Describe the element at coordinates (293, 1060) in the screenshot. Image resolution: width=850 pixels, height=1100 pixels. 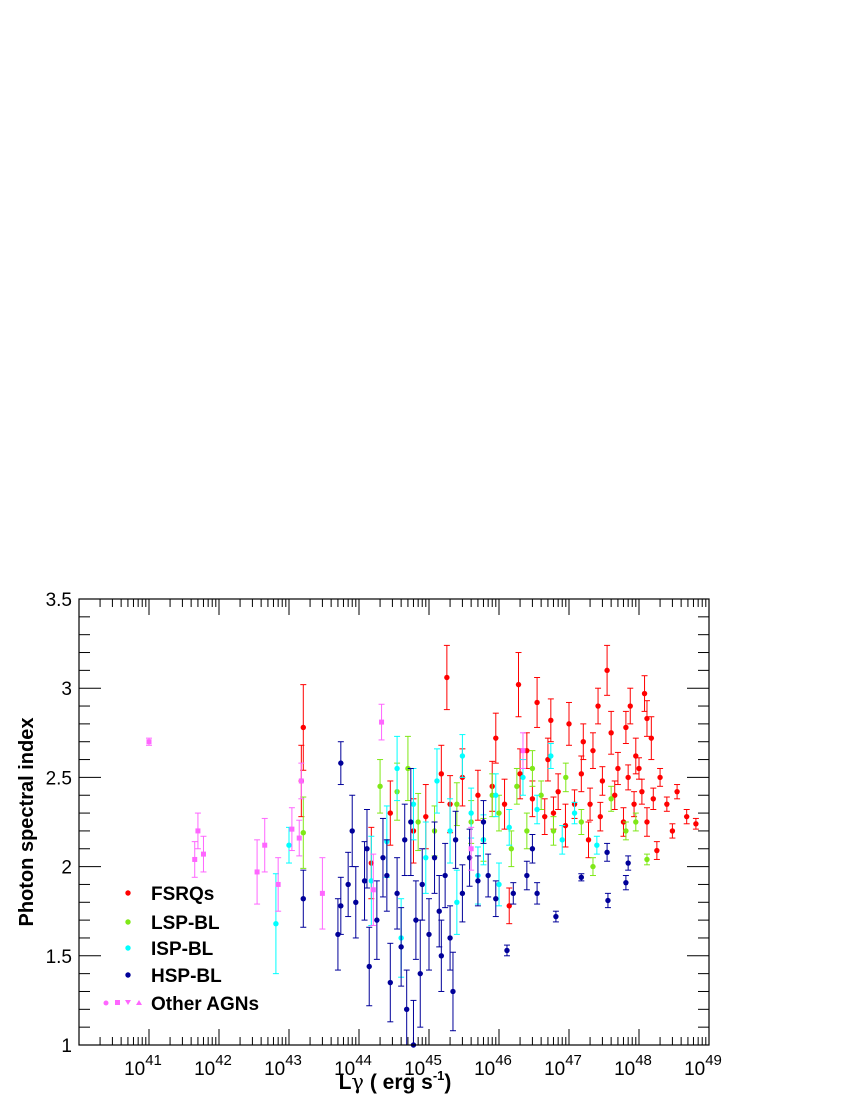
I see `x-tick-exp: 43` at that location.